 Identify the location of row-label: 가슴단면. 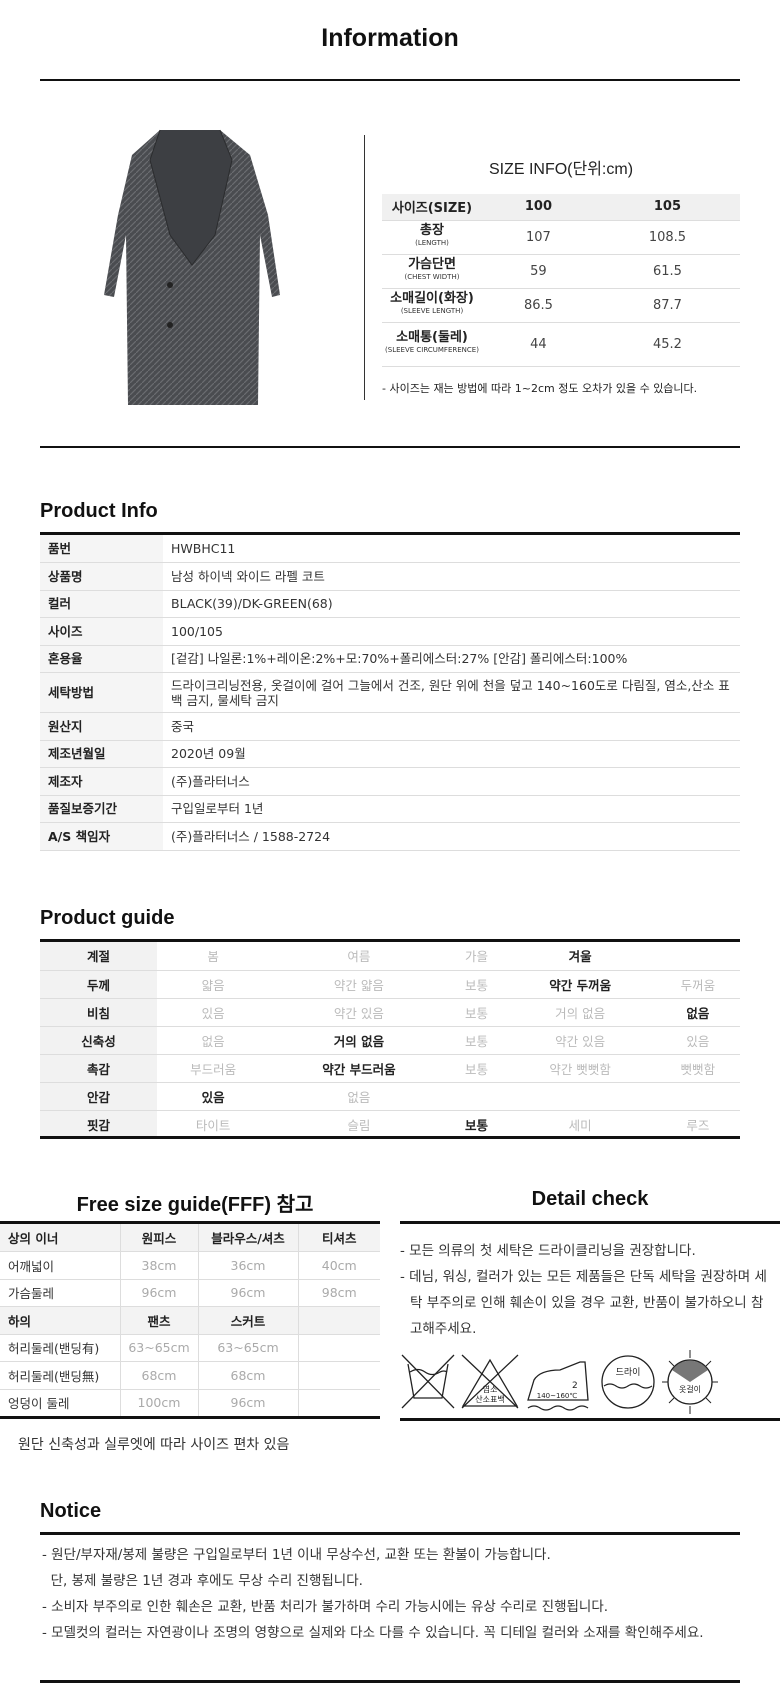
(432, 264).